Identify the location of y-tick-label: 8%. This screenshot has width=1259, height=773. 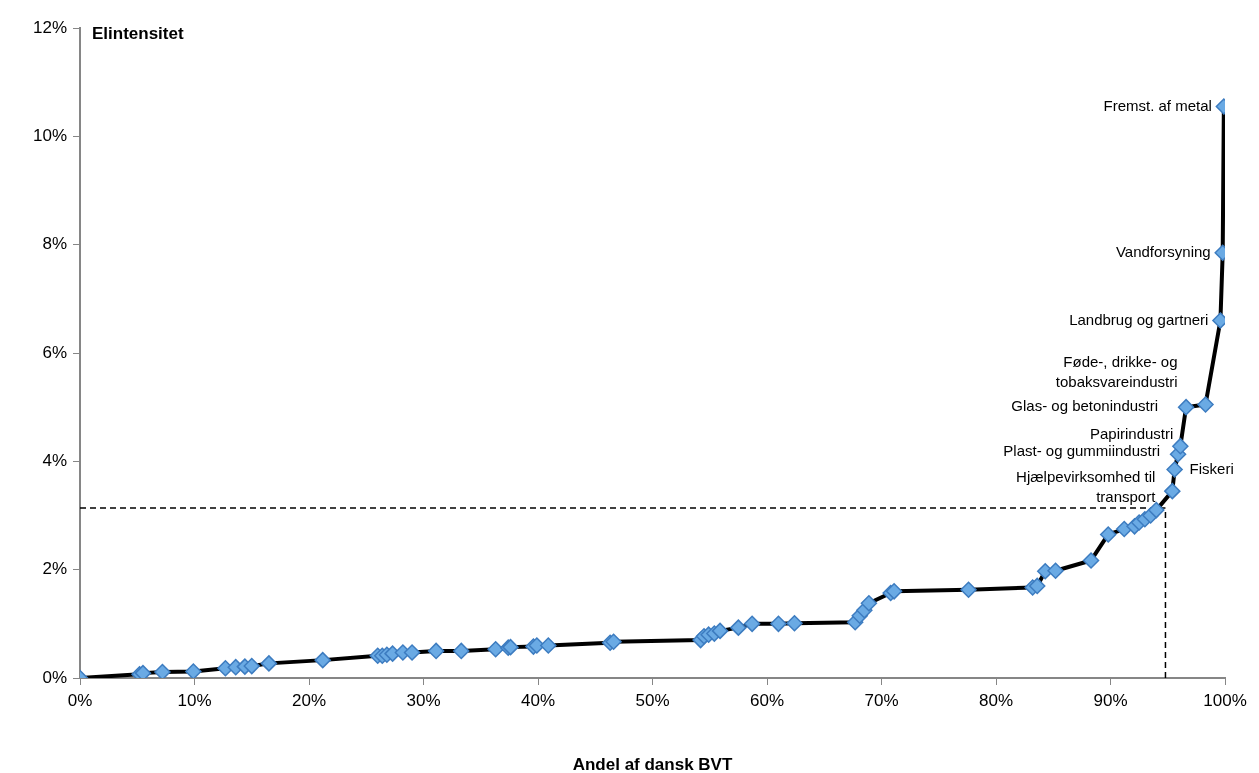
(54, 244).